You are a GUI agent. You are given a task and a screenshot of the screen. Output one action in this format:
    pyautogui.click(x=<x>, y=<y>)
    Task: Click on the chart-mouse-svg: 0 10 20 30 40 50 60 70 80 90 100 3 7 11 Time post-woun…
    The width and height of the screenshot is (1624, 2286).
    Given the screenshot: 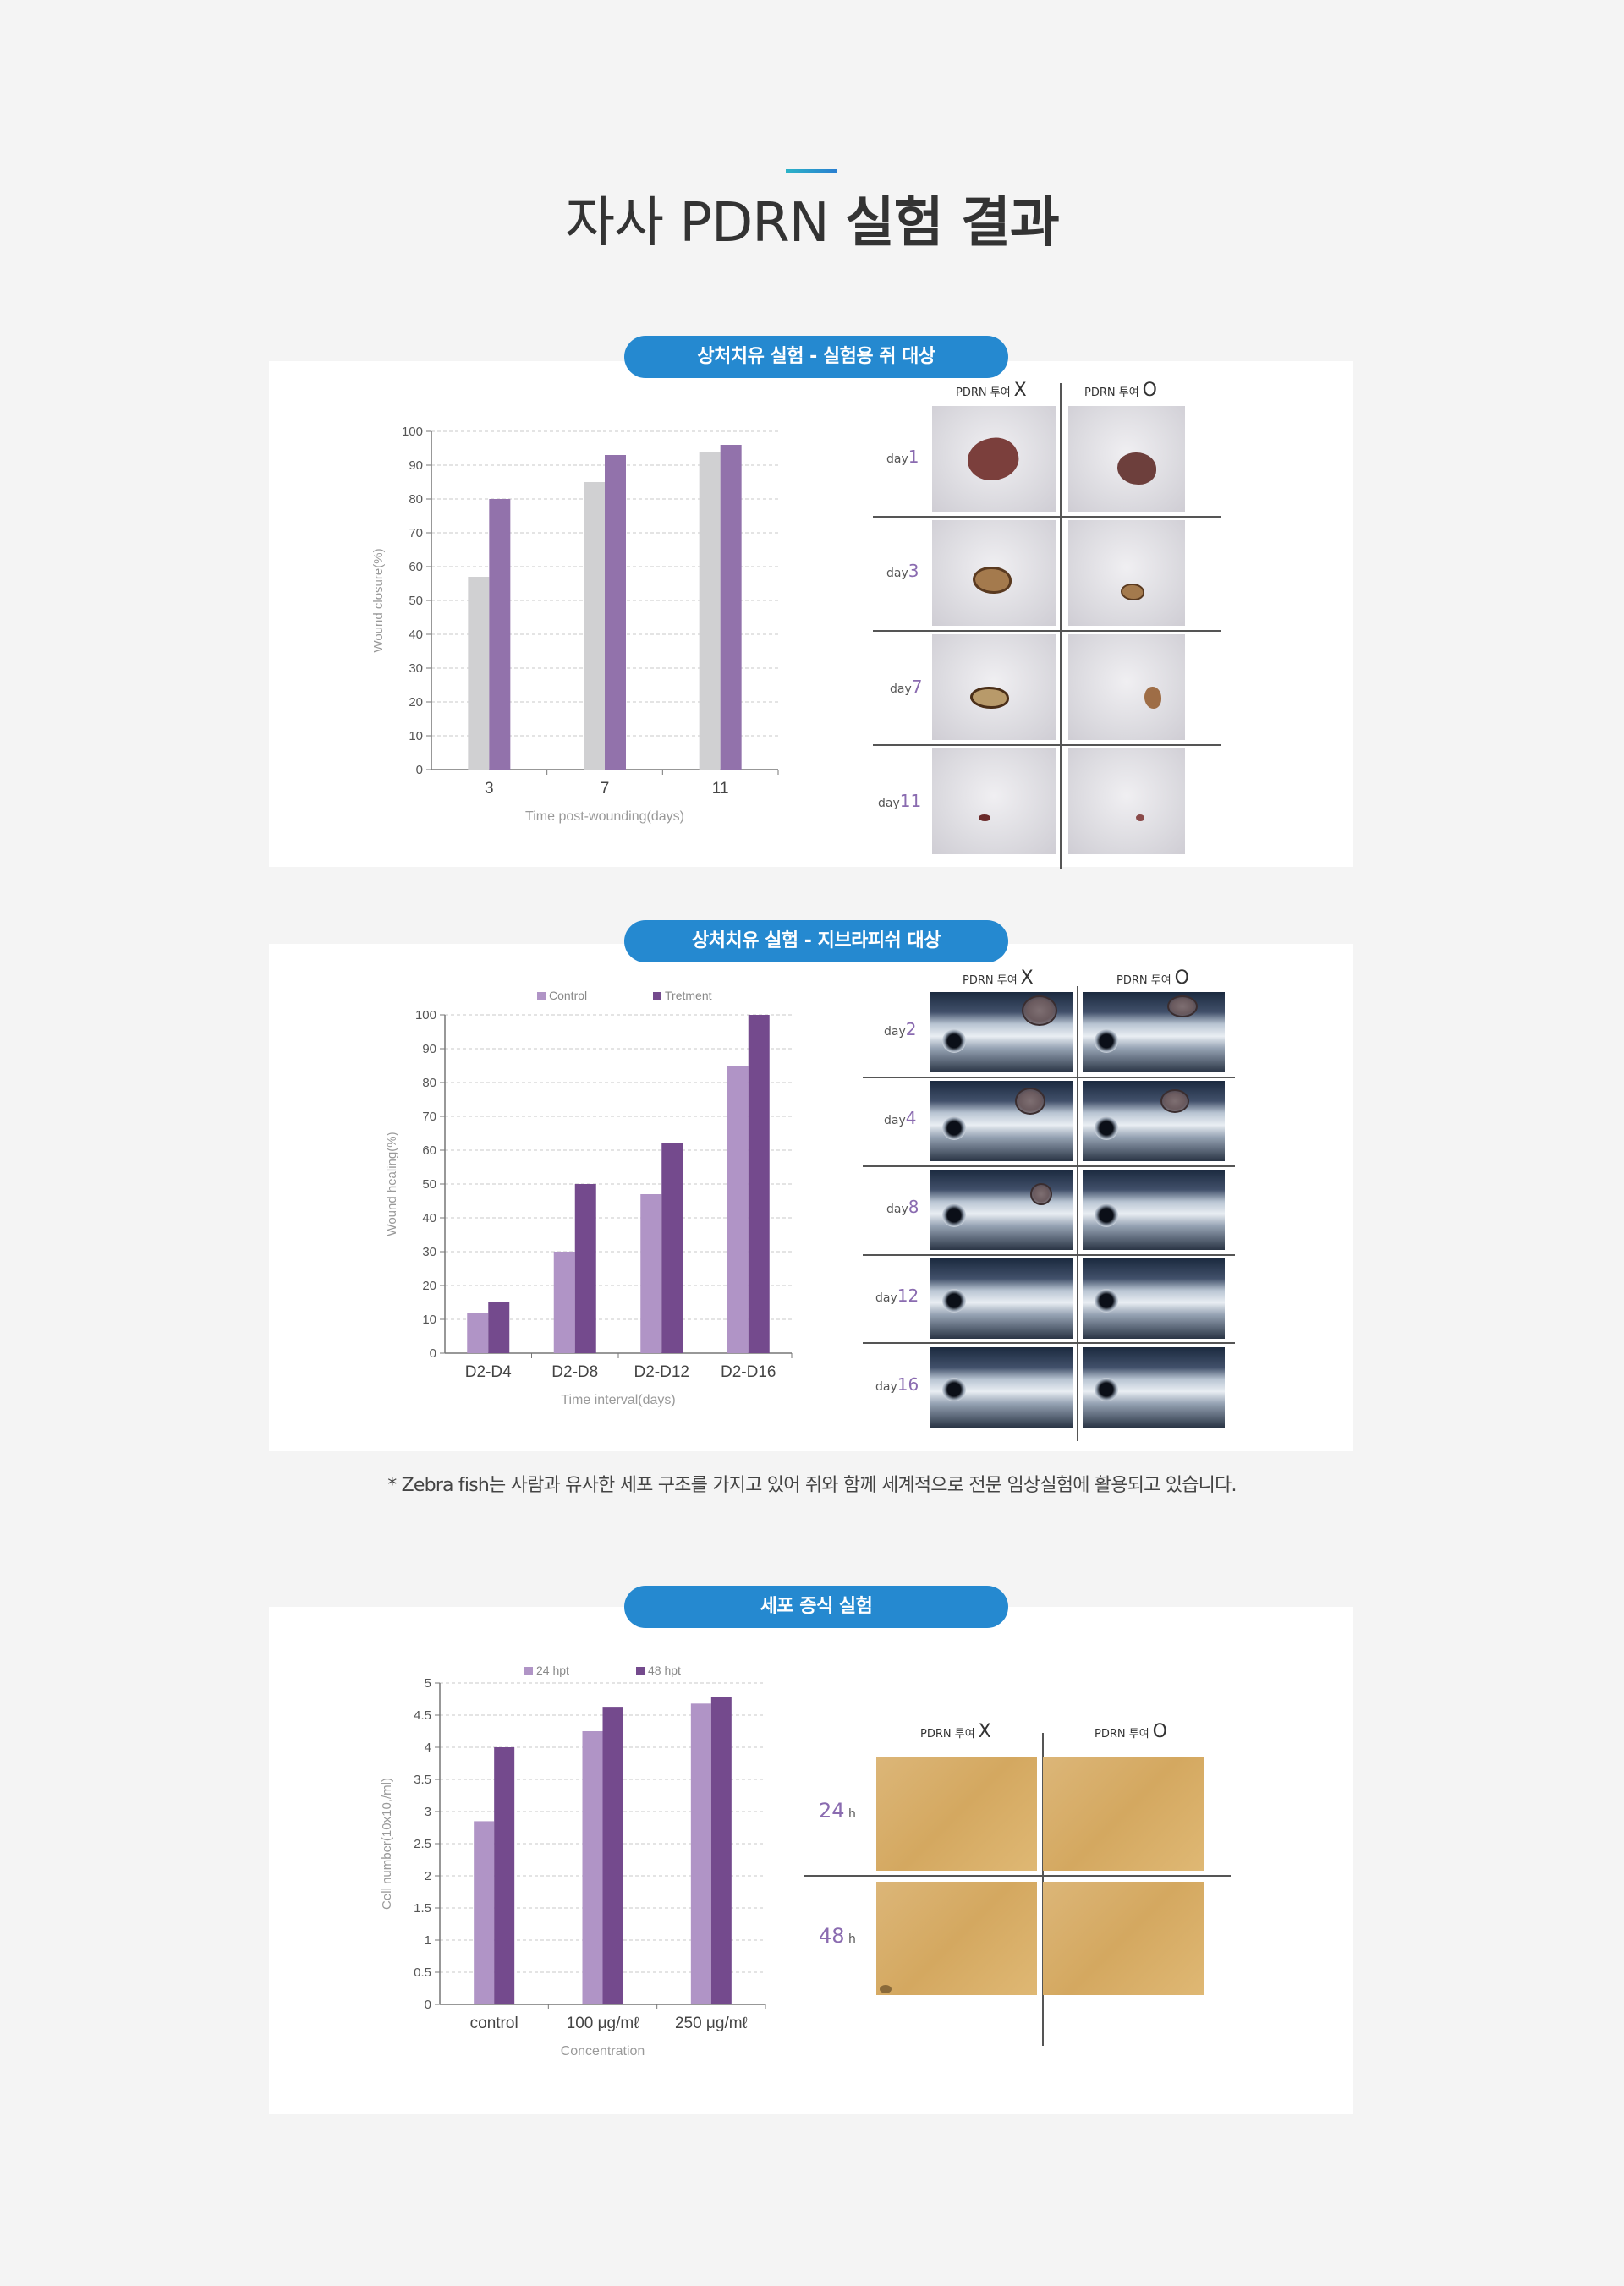 What is the action you would take?
    pyautogui.click(x=575, y=625)
    